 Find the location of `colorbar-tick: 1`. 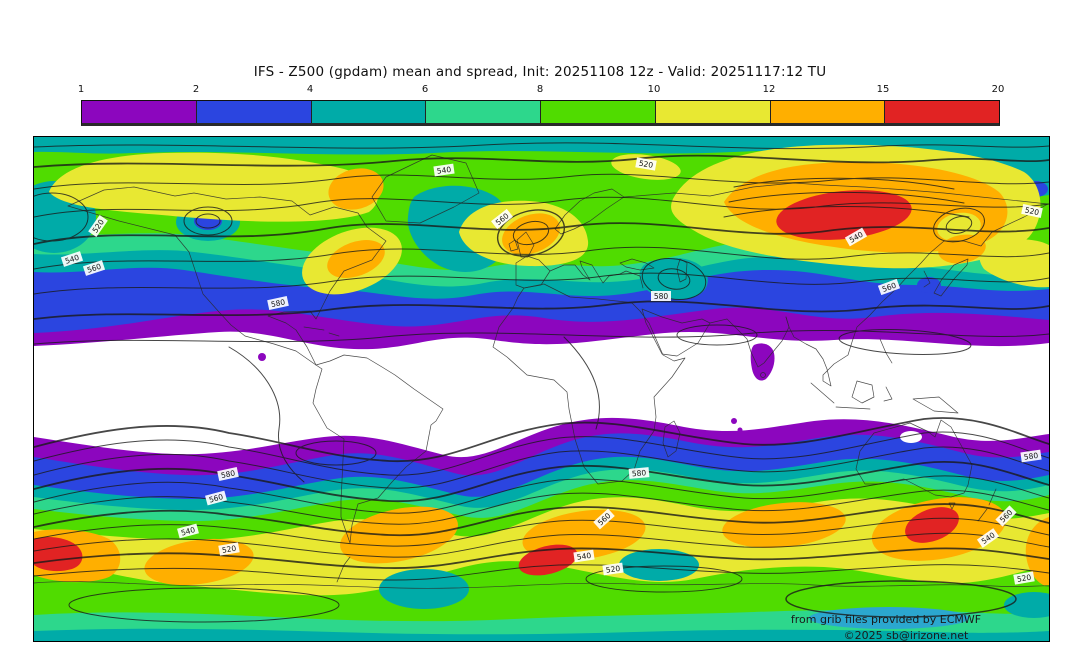

colorbar-tick: 1 is located at coordinates (81, 89).